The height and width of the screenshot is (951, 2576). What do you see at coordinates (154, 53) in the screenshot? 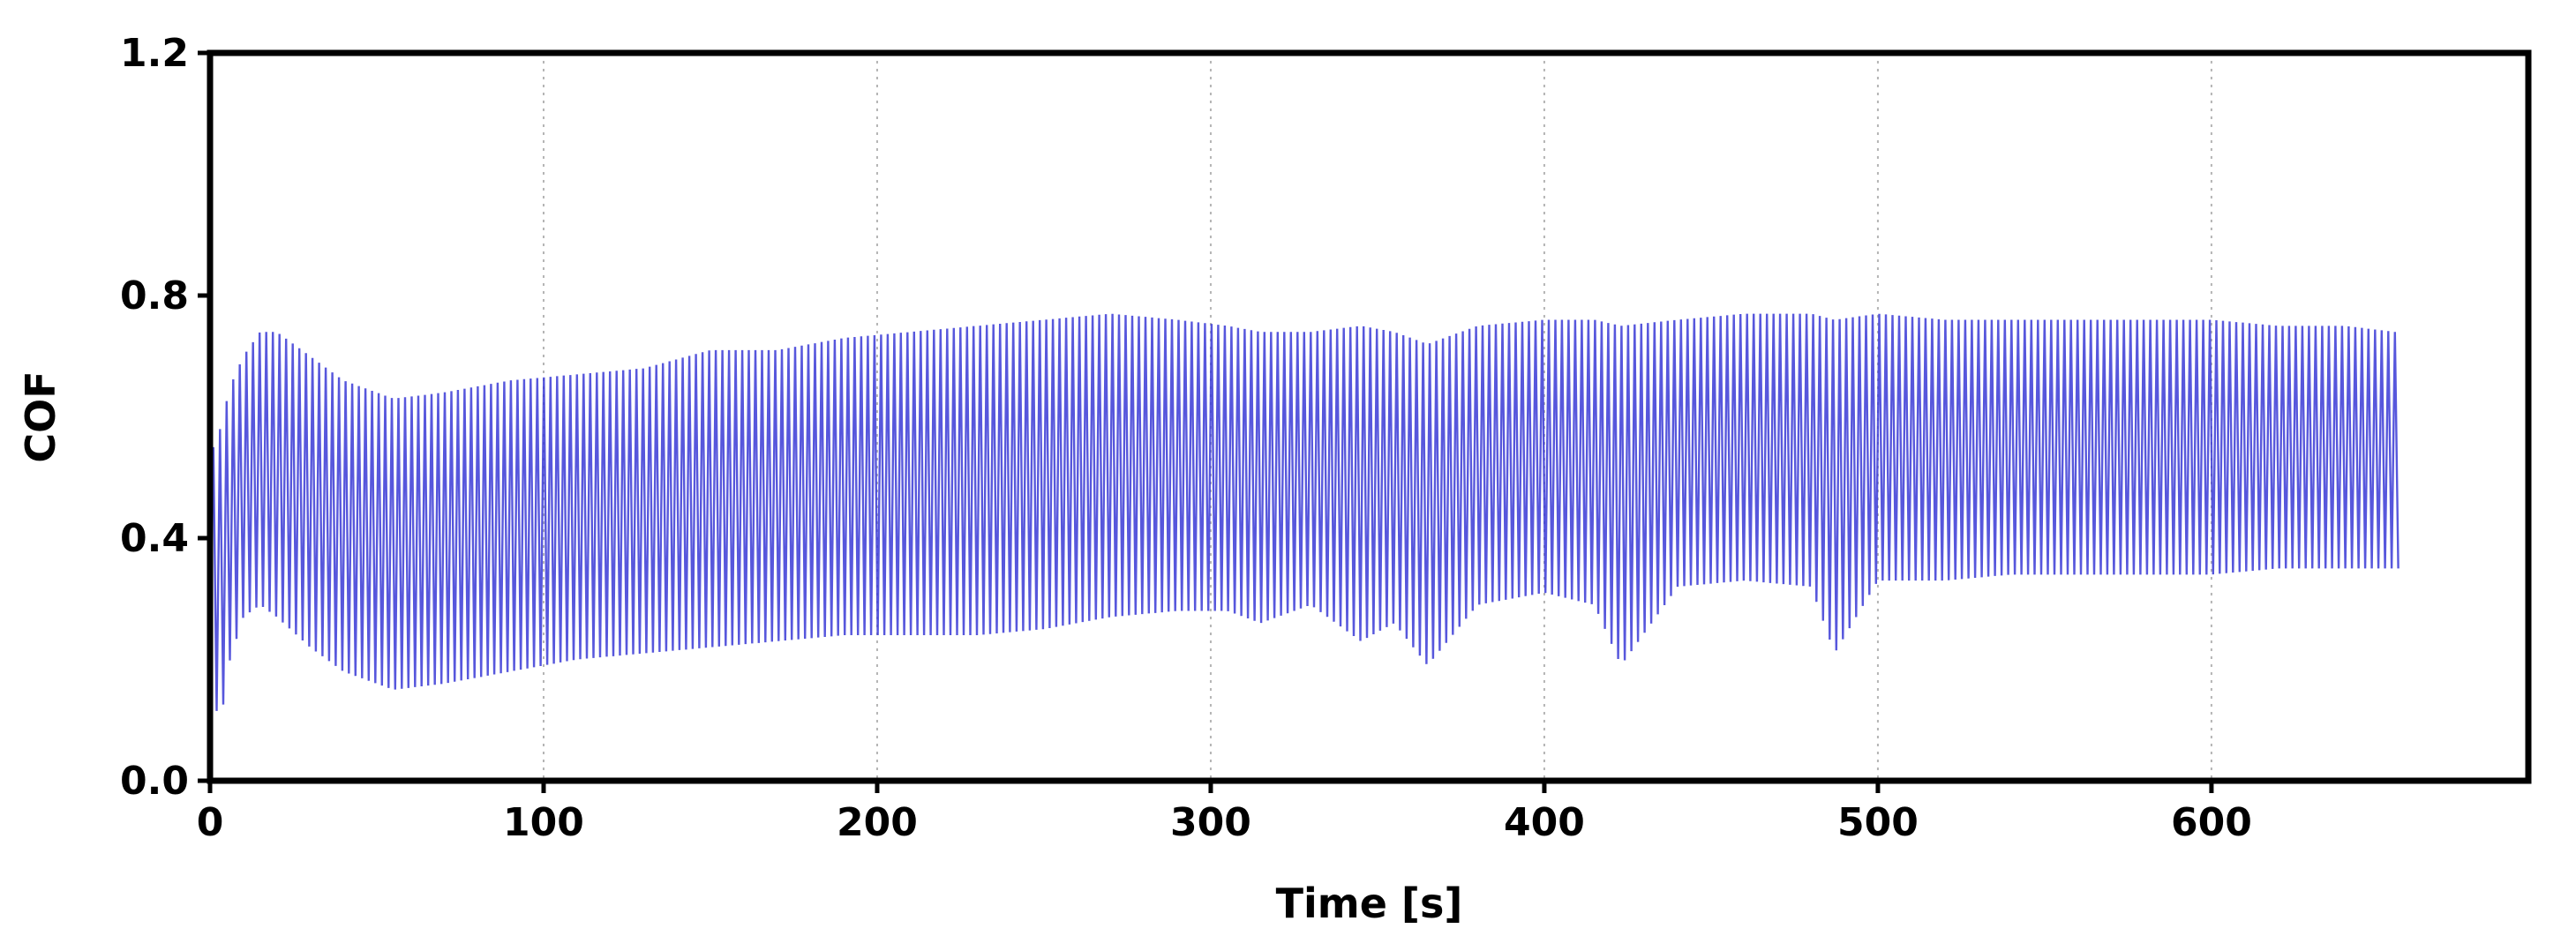
I see `y-tick-label: 1.2` at bounding box center [154, 53].